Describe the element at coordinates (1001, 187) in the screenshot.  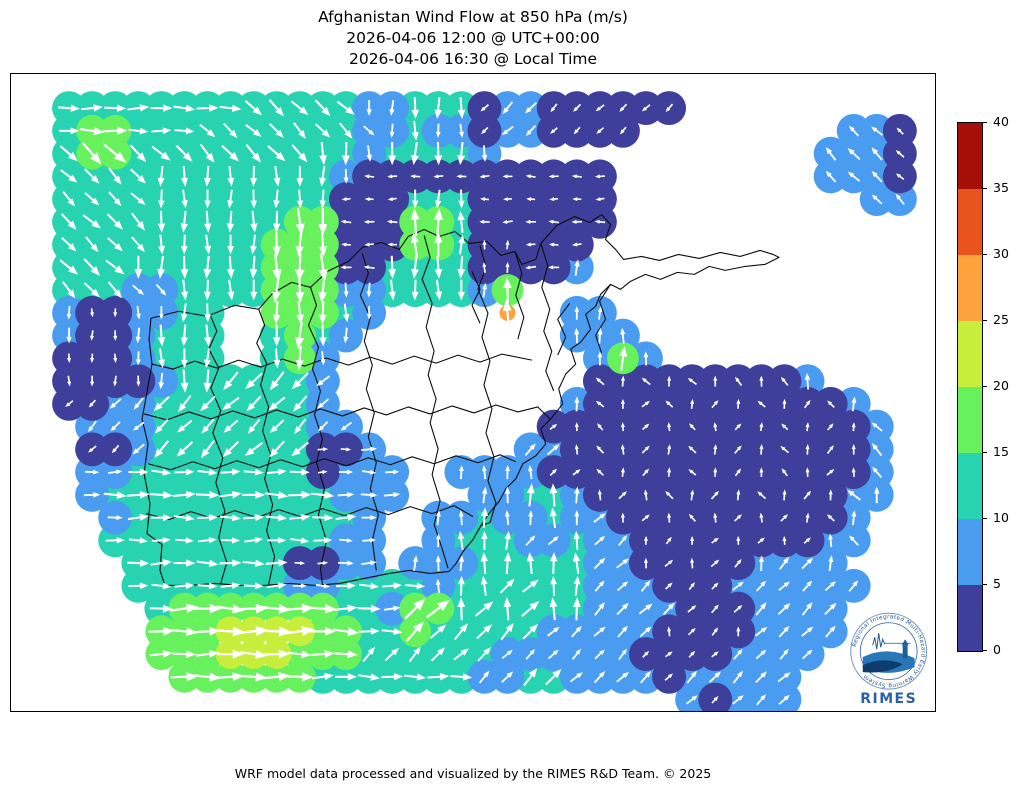
I see `colorbar-tick-label: 35` at that location.